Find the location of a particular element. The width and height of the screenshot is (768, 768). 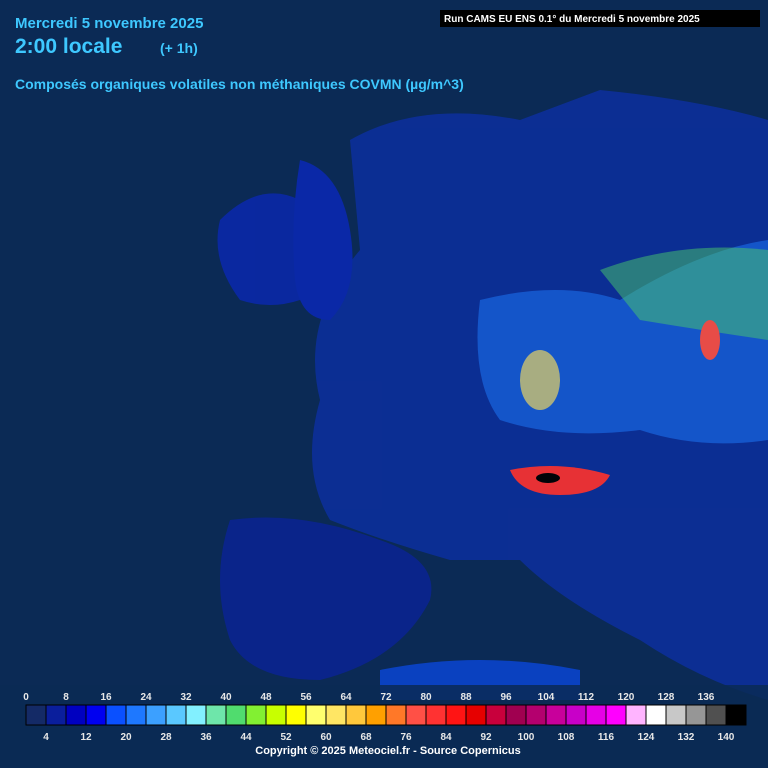

legend-label: 48 is located at coordinates (266, 697).